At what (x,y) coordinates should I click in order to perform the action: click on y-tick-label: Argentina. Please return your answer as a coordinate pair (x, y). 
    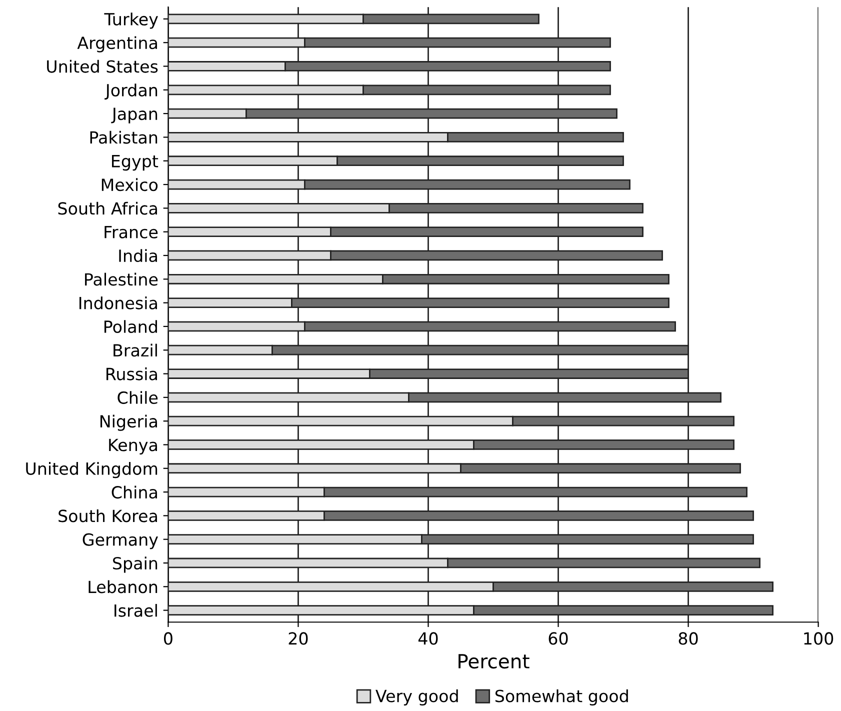
    Looking at the image, I should click on (117, 44).